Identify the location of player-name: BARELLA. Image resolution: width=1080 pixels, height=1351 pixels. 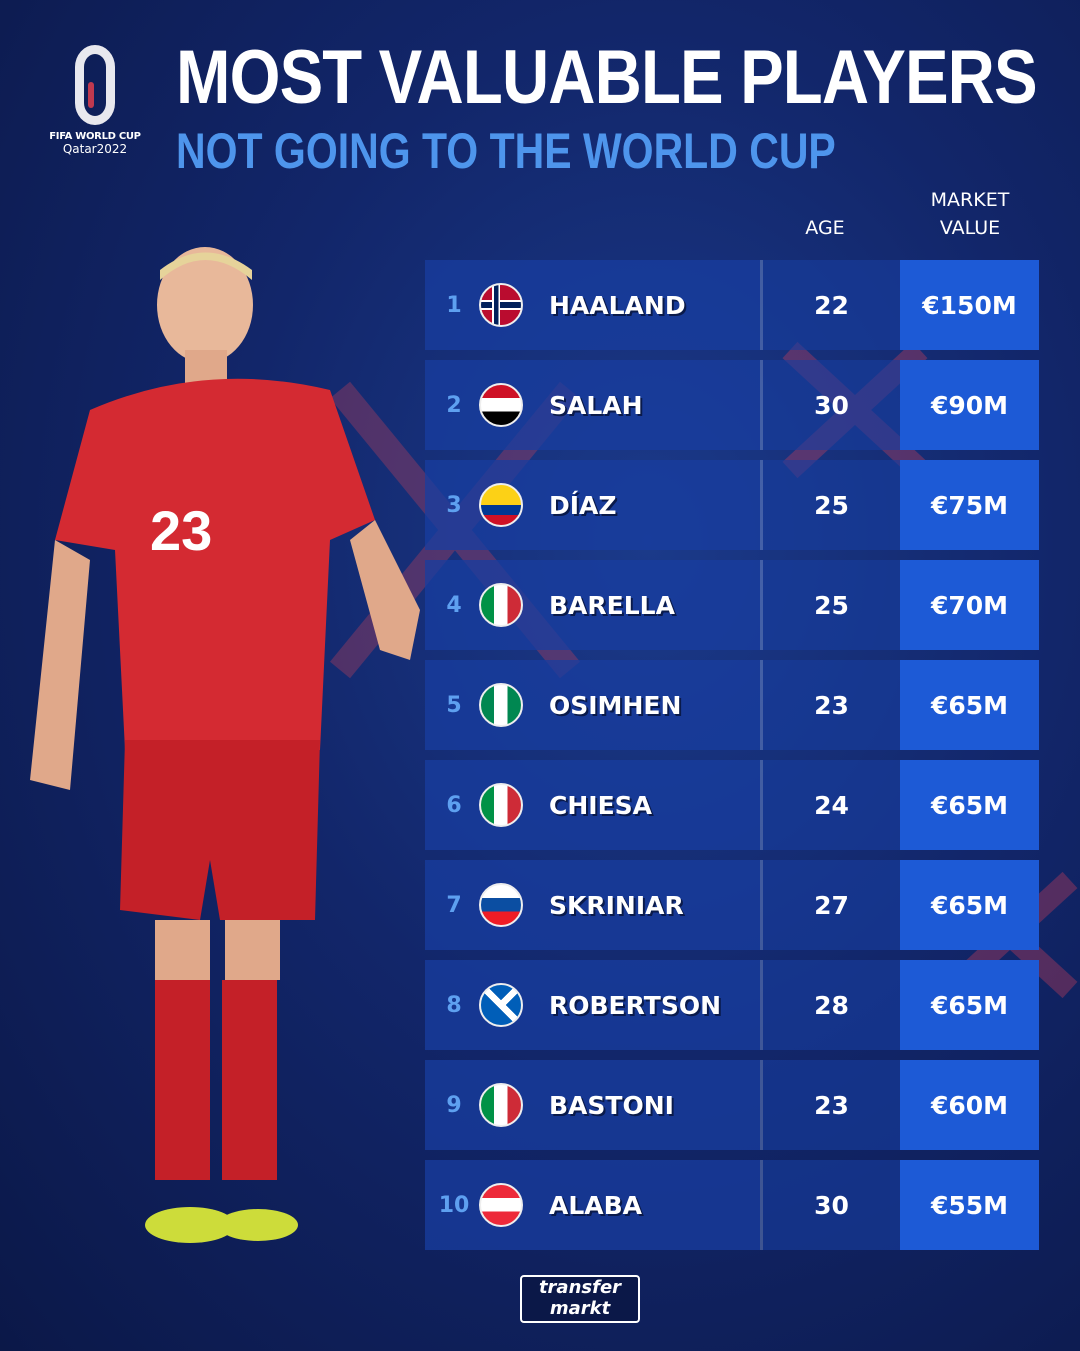
(612, 605).